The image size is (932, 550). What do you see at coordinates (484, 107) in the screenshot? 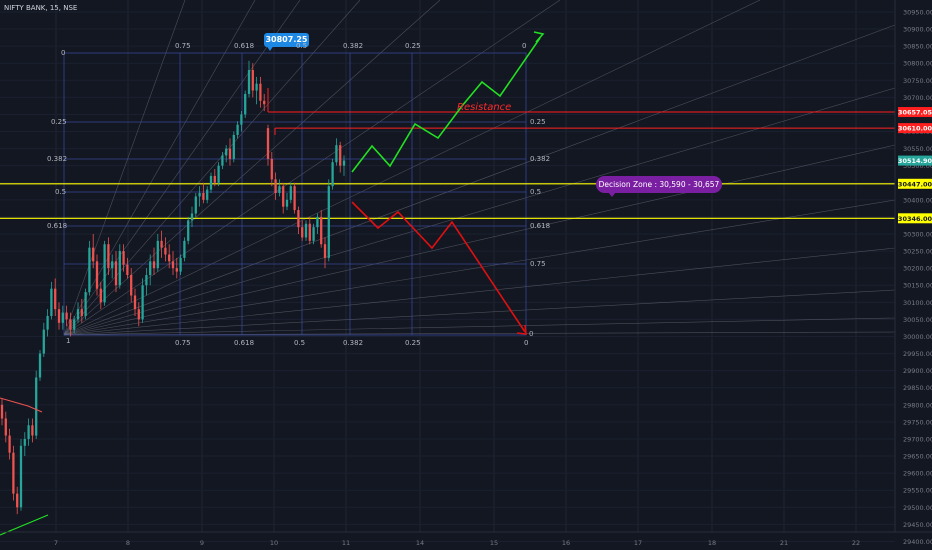
I see `resistance-label: Resistance` at bounding box center [484, 107].